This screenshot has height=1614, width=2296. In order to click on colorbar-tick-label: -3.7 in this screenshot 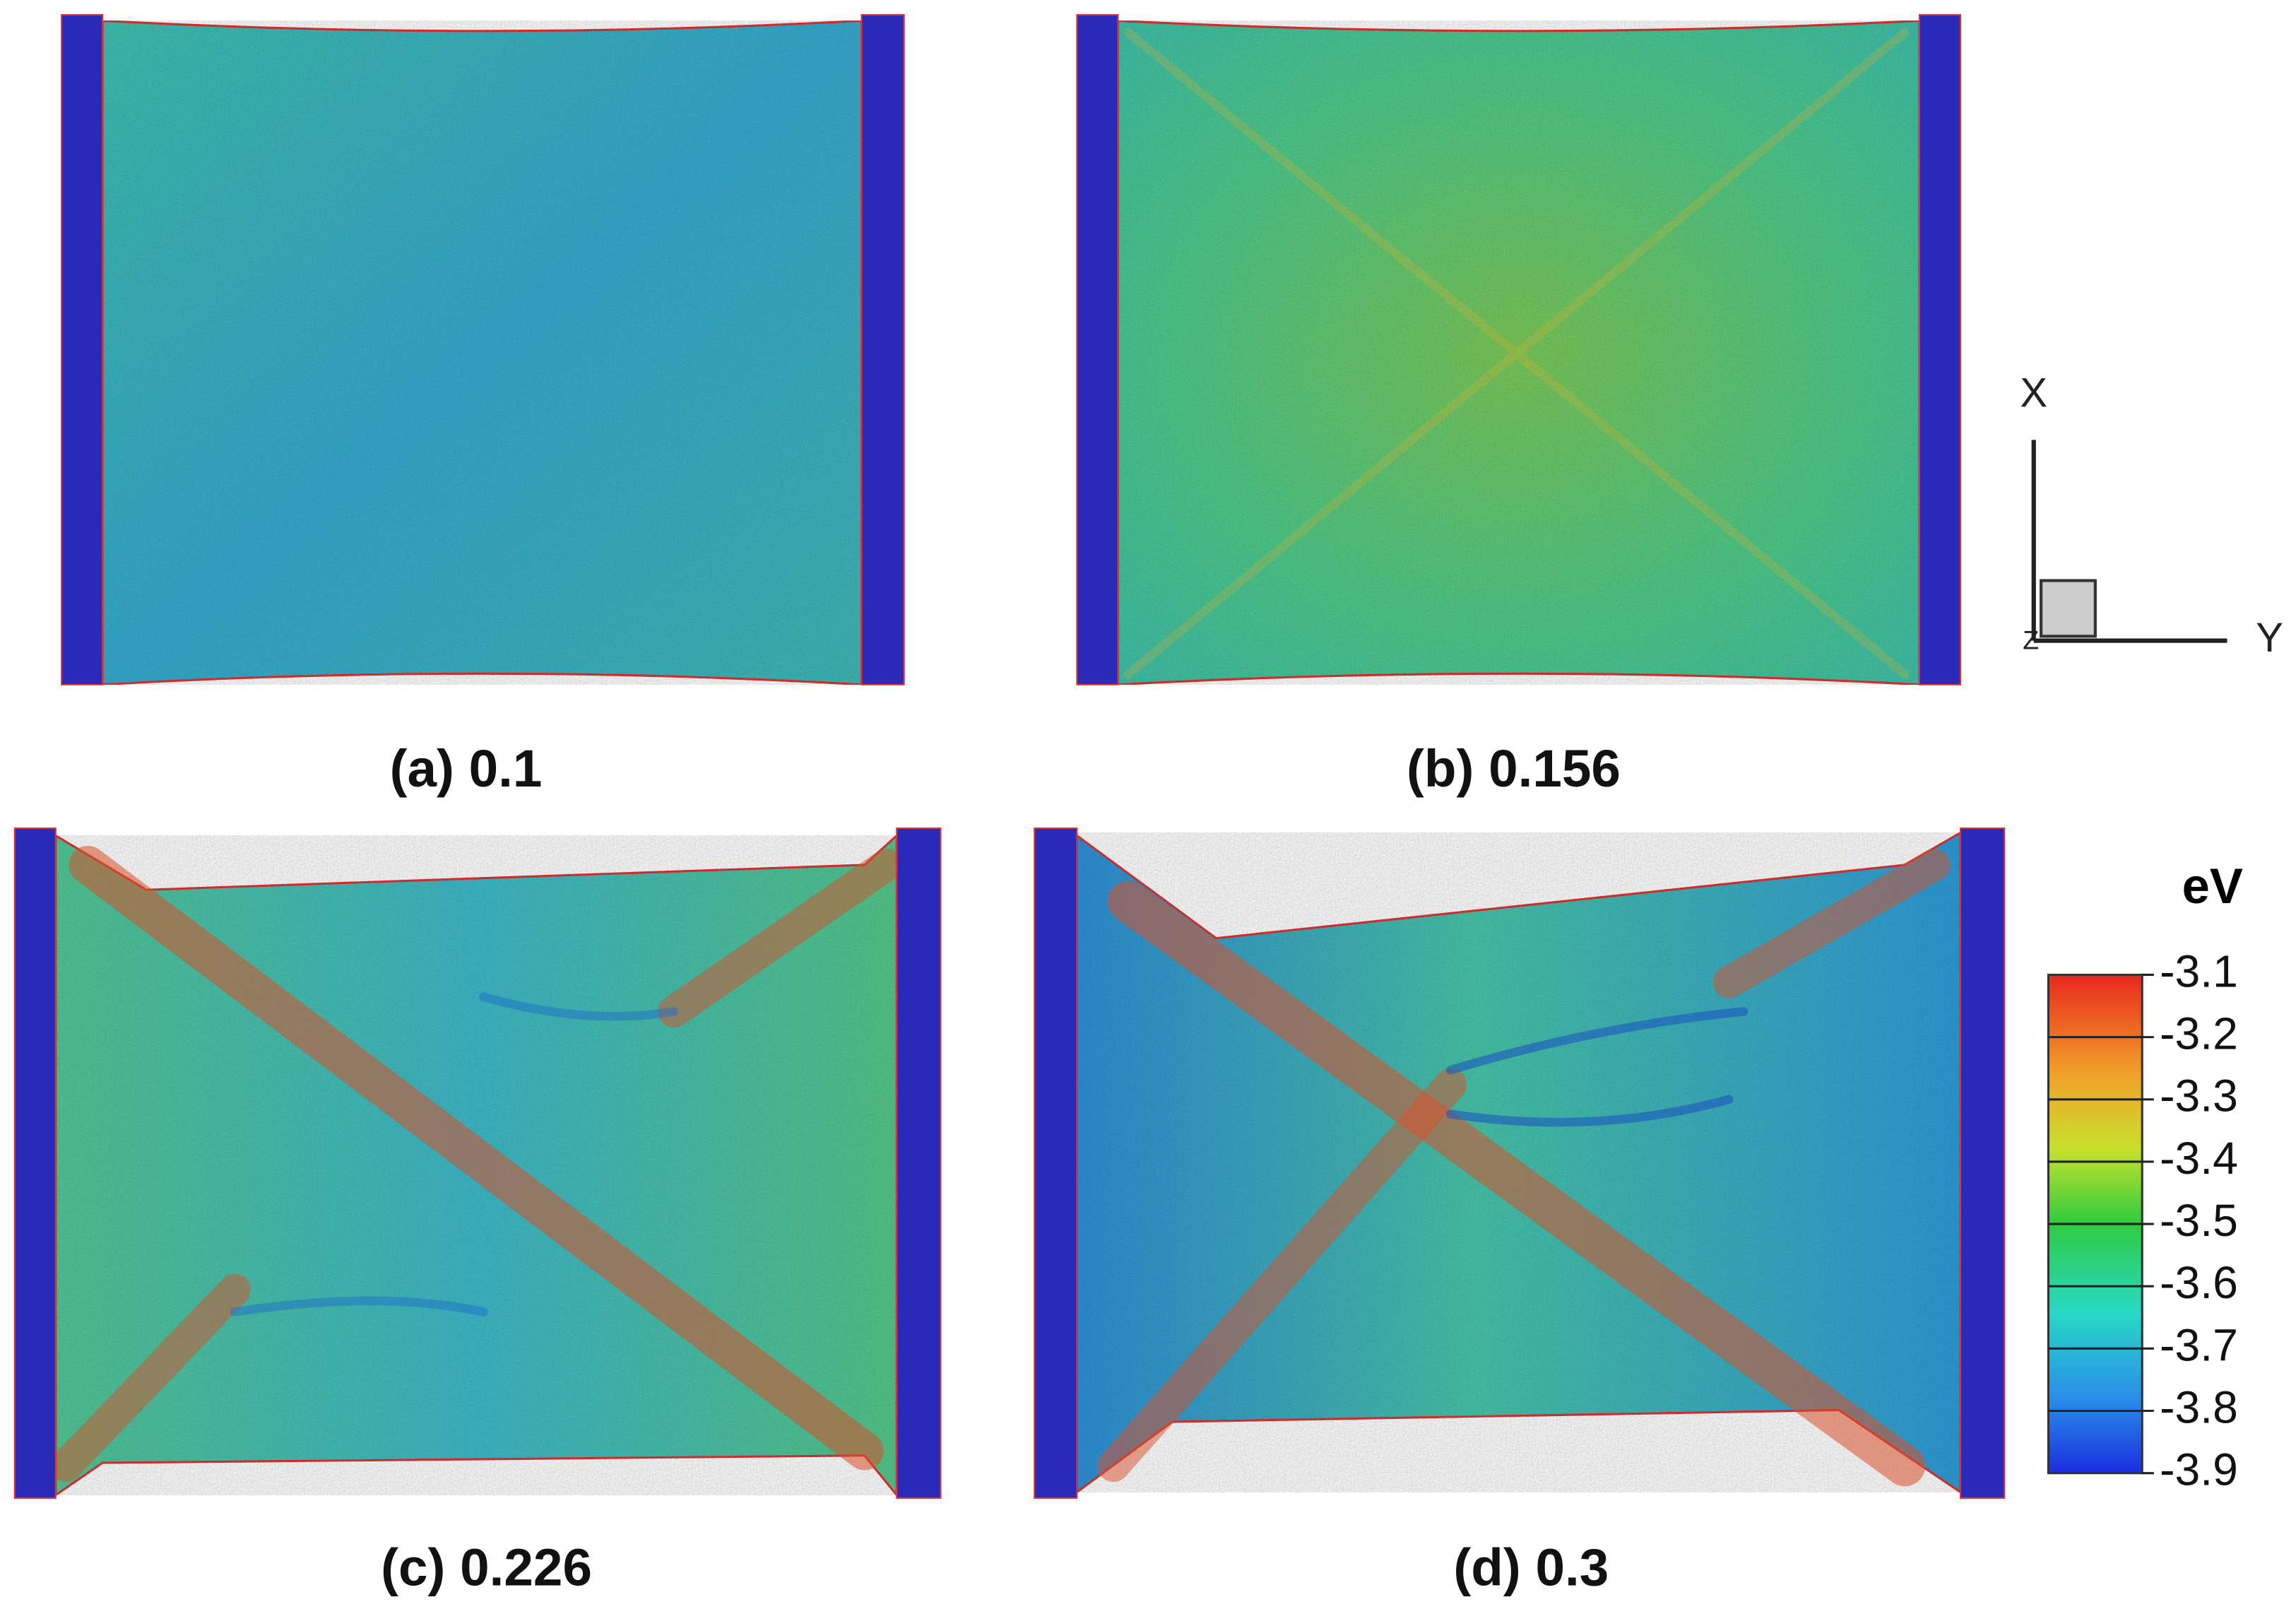, I will do `click(2199, 1344)`.